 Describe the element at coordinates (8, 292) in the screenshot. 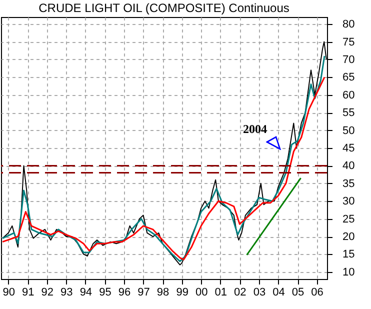

I see `x-tick-label: 90` at that location.